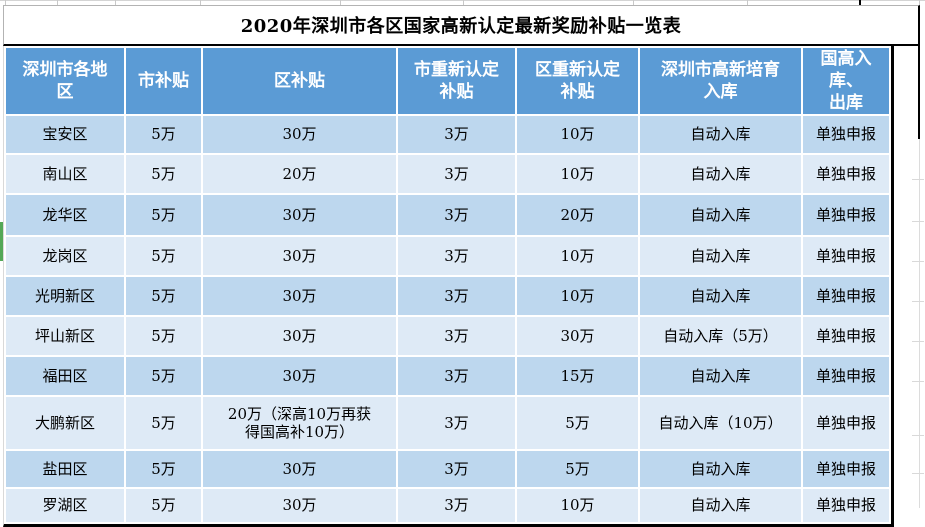 This screenshot has width=925, height=527. I want to click on cell-district-subsidy: 20万, so click(299, 174).